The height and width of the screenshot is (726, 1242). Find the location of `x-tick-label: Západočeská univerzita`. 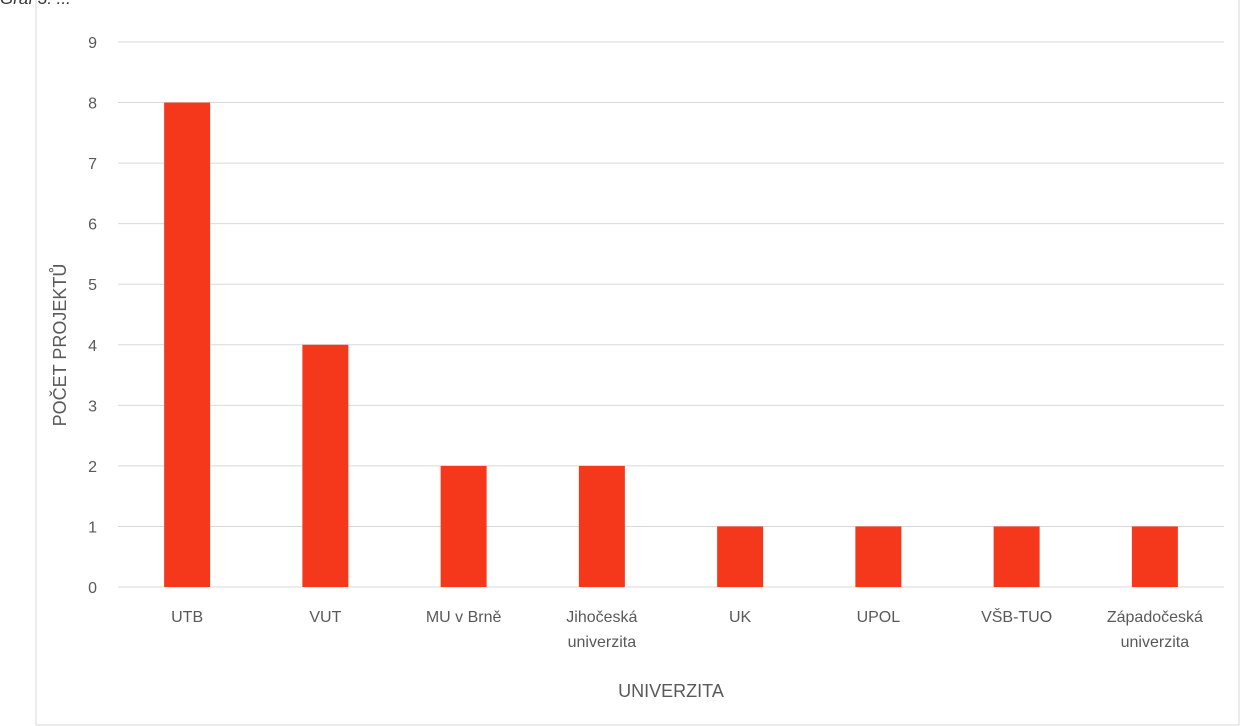

x-tick-label: Západočeská univerzita is located at coordinates (1155, 630).